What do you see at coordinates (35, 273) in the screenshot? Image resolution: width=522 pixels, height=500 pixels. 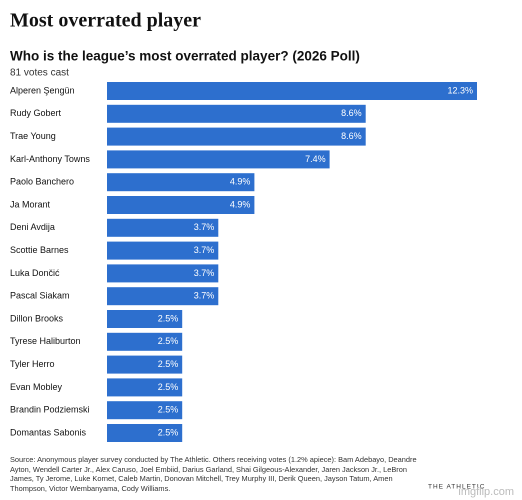 I see `category-label: Luka Dončić` at bounding box center [35, 273].